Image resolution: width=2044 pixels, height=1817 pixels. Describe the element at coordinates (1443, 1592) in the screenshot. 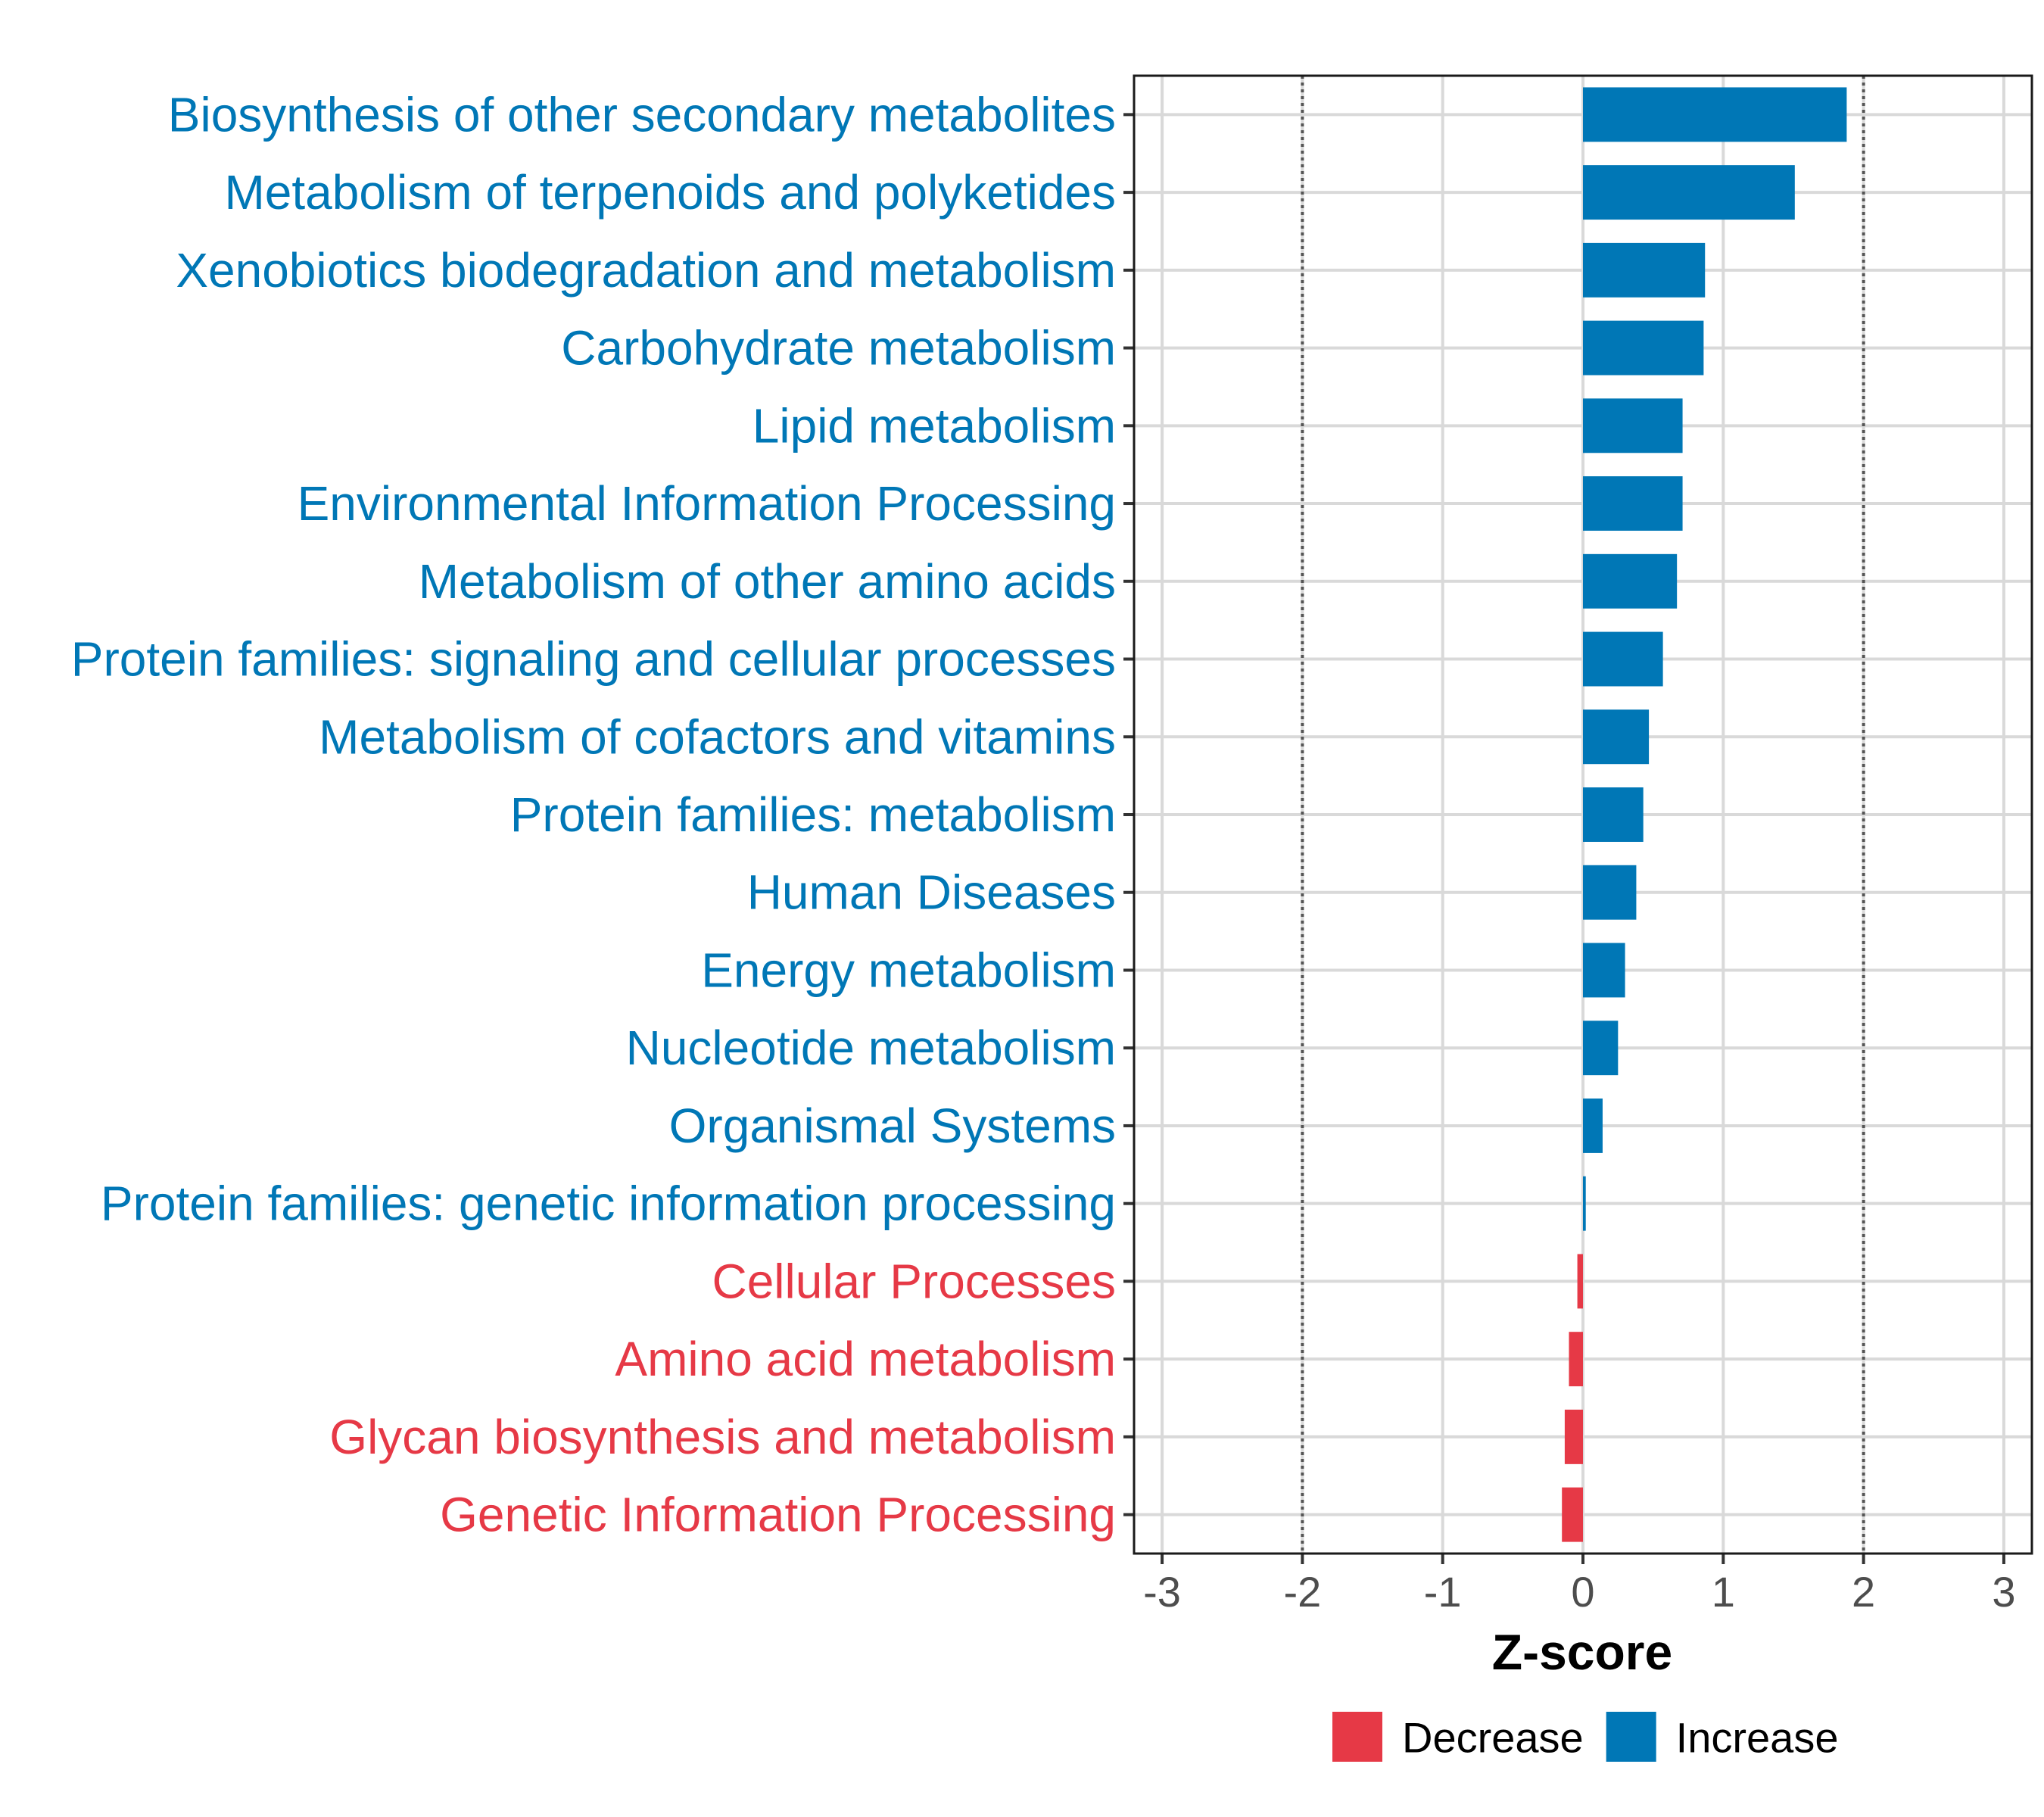

I see `x-tick-label: -1` at that location.